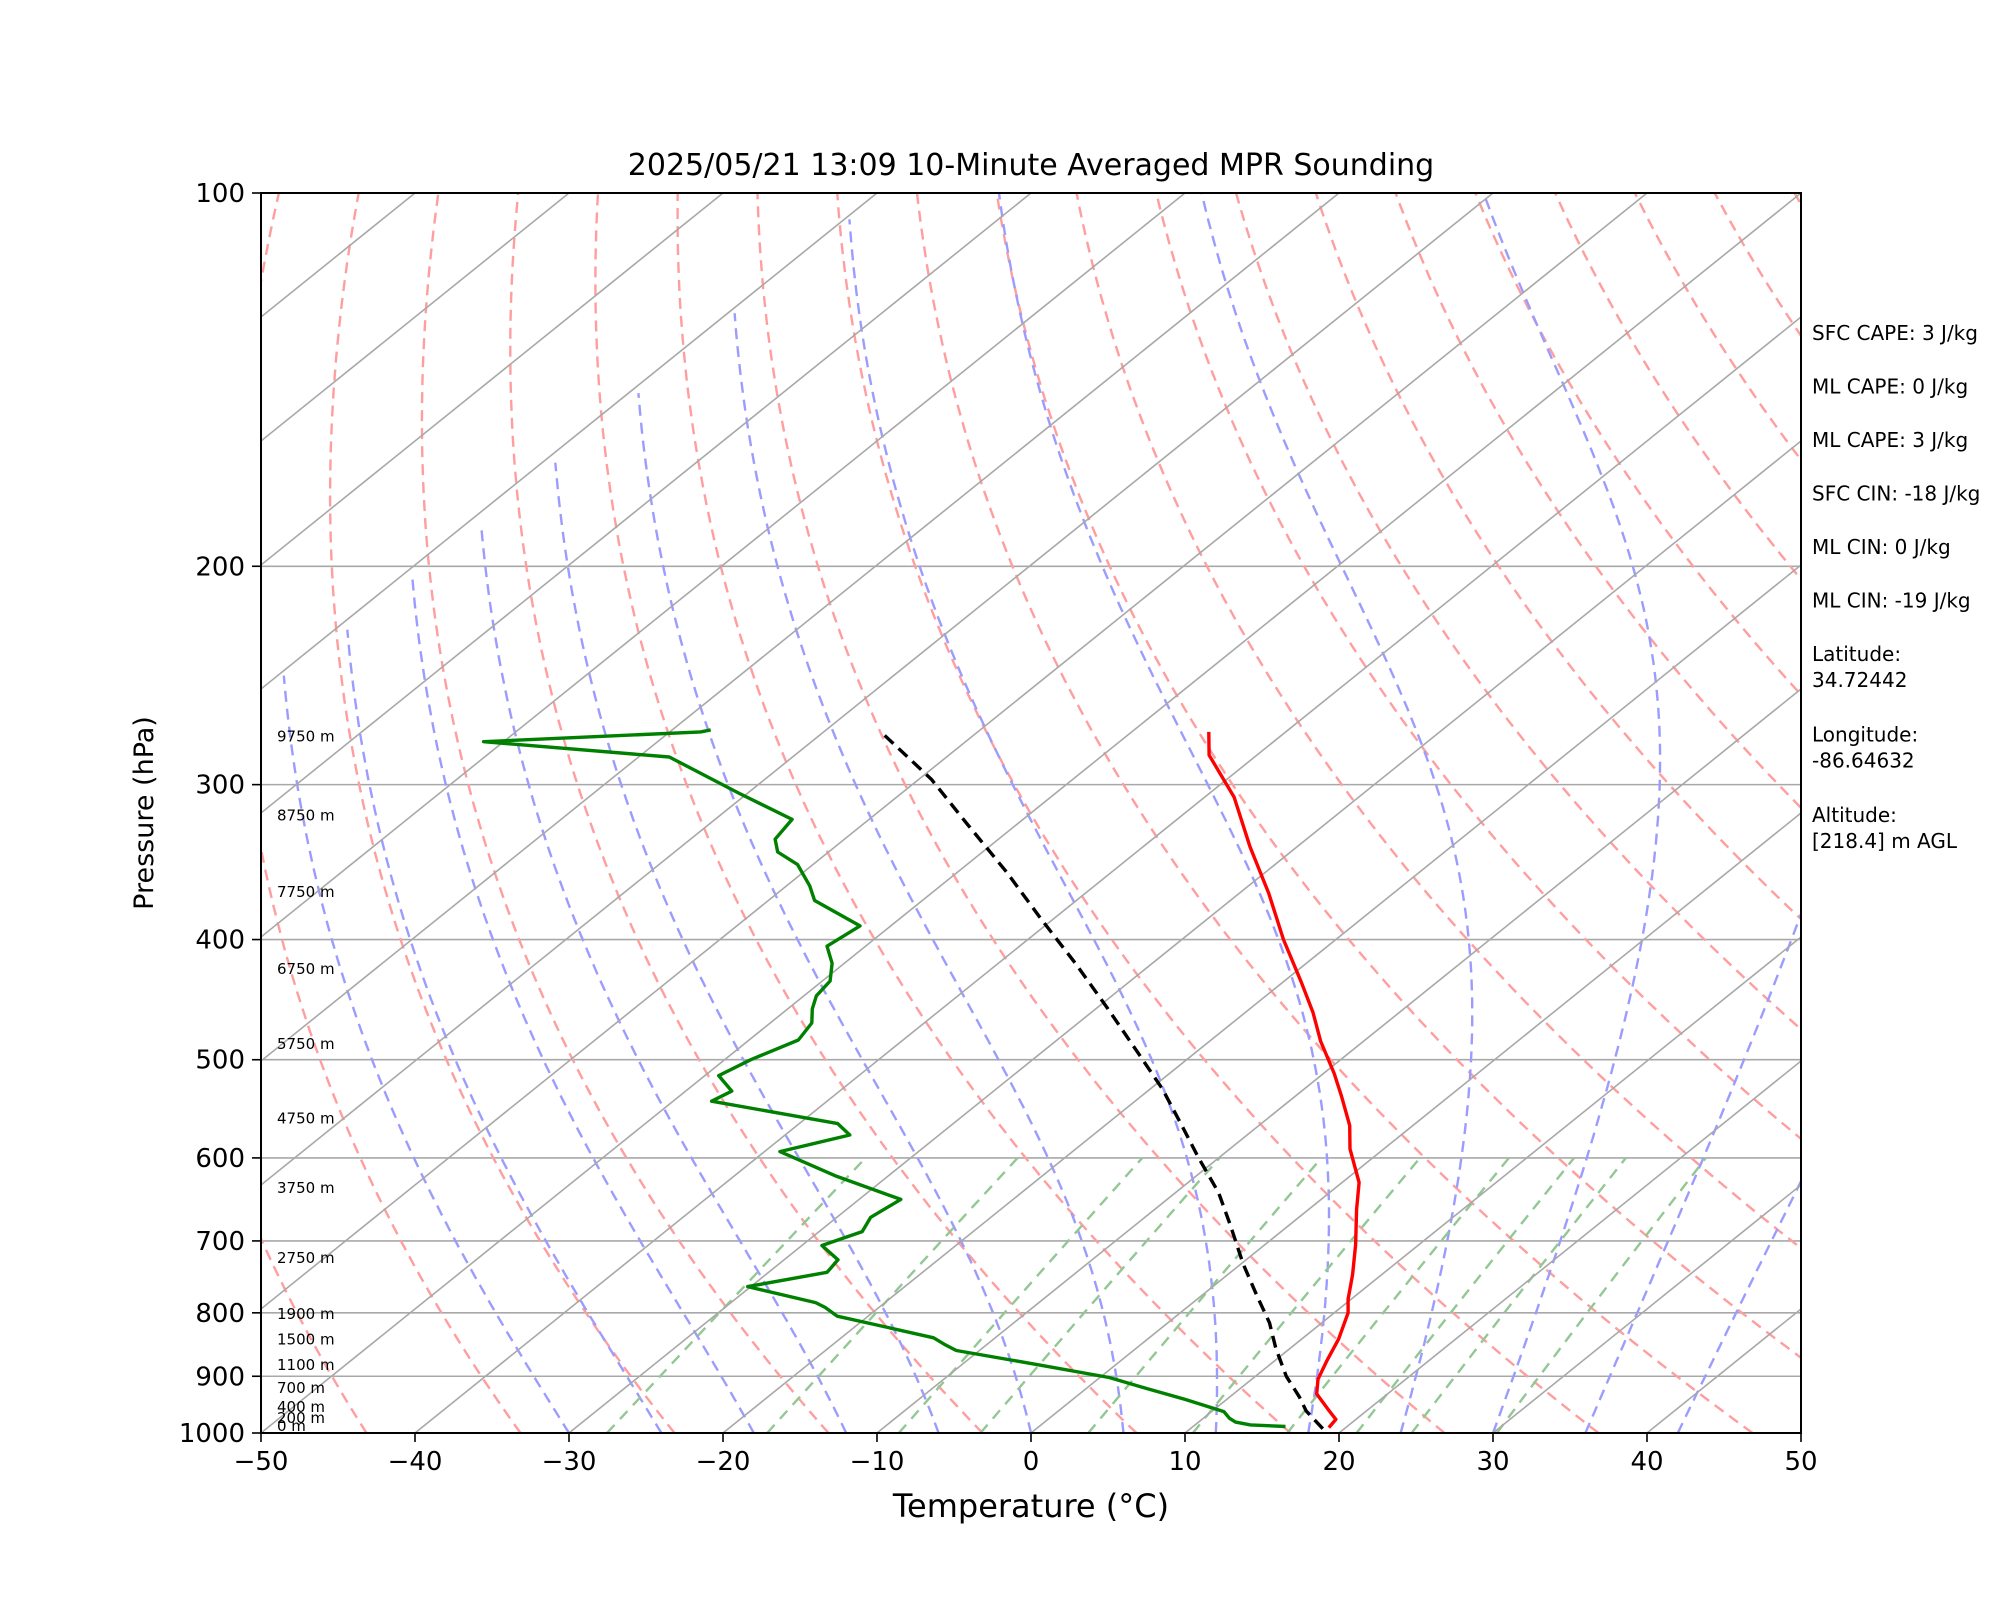 This screenshot has width=2000, height=1605. I want to click on sounding-index-text: ML CIN: -19 J/kg, so click(1891, 601).